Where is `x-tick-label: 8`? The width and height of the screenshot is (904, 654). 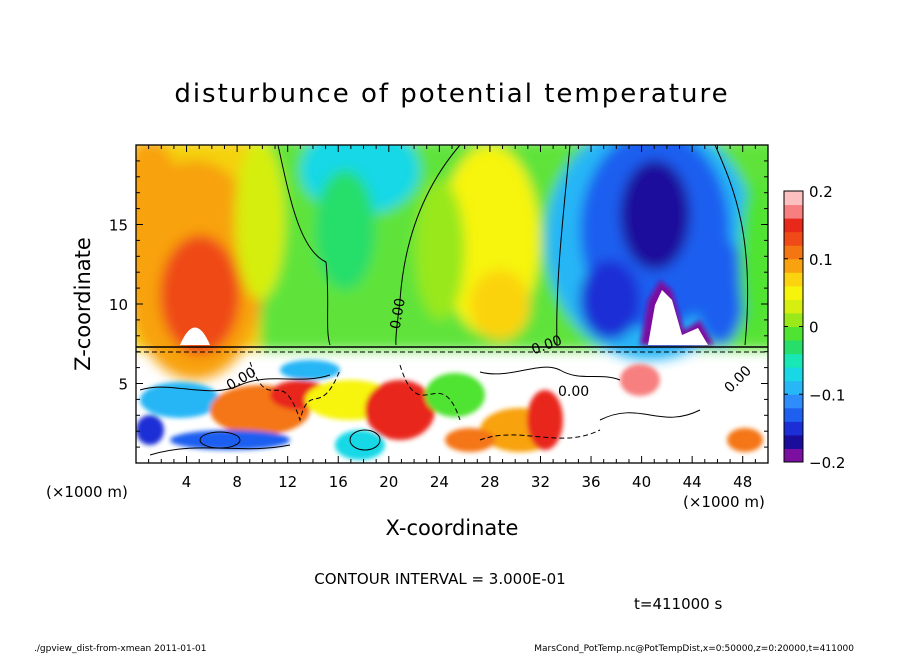
x-tick-label: 8 is located at coordinates (237, 482).